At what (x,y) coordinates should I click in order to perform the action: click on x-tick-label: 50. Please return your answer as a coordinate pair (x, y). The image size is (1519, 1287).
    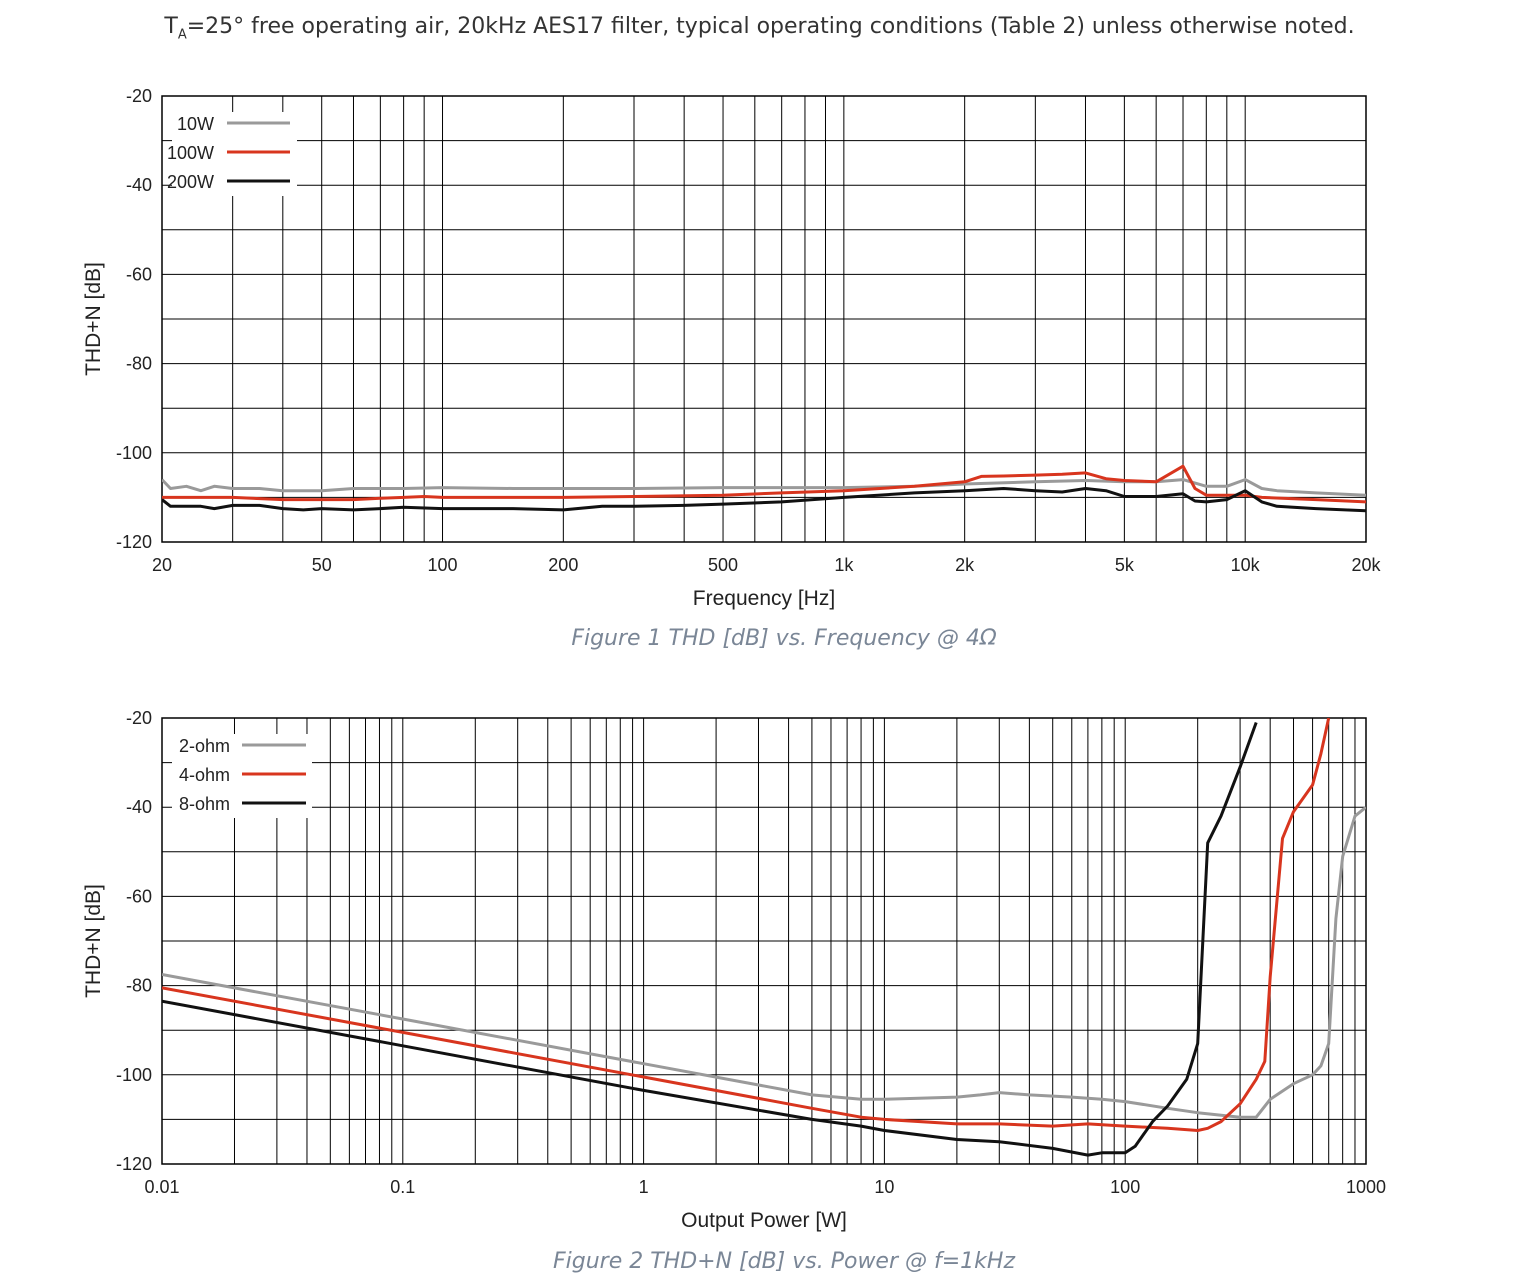
    Looking at the image, I should click on (322, 565).